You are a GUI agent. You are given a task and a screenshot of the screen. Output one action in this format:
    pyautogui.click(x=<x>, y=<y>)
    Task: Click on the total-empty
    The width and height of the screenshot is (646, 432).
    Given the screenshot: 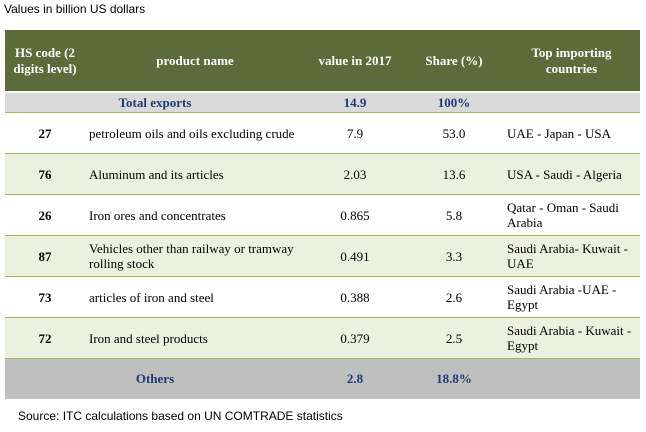 What is the action you would take?
    pyautogui.click(x=571, y=102)
    